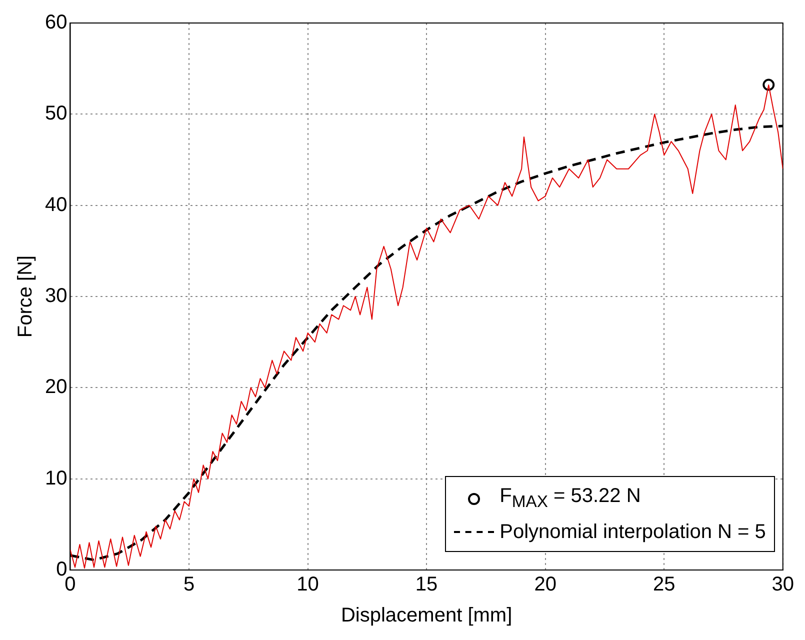 The width and height of the screenshot is (805, 640). Describe the element at coordinates (189, 585) in the screenshot. I see `x-tick-label: 5` at that location.